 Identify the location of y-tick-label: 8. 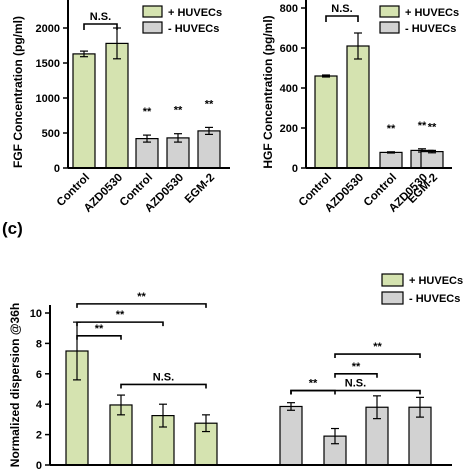
(39, 344).